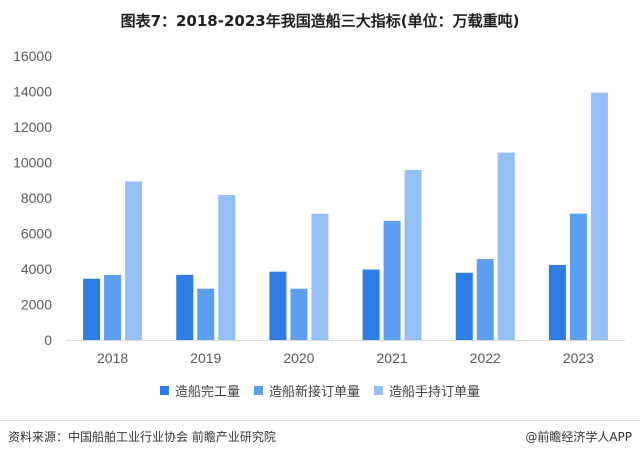 The height and width of the screenshot is (452, 640). Describe the element at coordinates (320, 436) in the screenshot. I see `footer: 资料来源：中国船舶工业行业协会 前瞻产业研究院 @前瞻经济学人APP` at that location.